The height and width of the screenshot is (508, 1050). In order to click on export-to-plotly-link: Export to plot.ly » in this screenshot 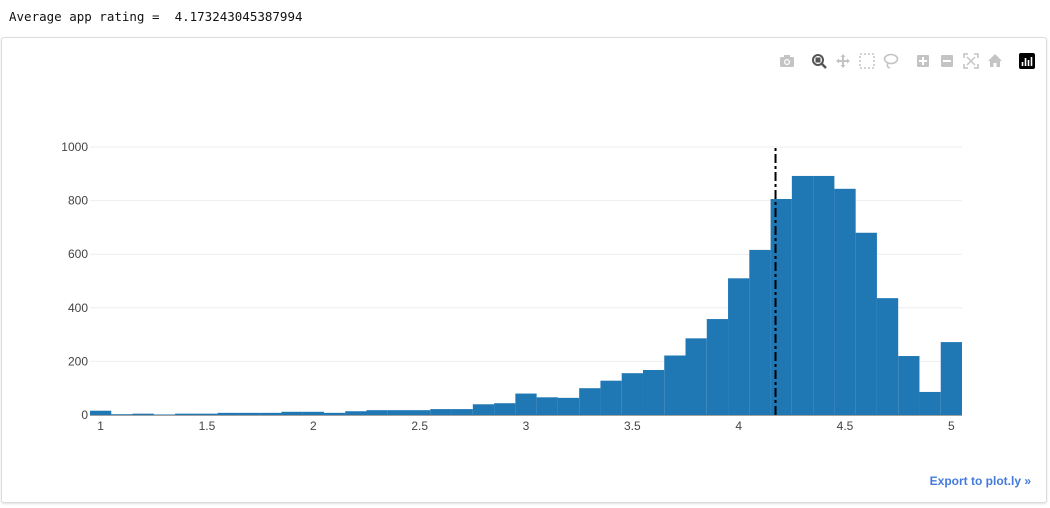, I will do `click(980, 481)`.